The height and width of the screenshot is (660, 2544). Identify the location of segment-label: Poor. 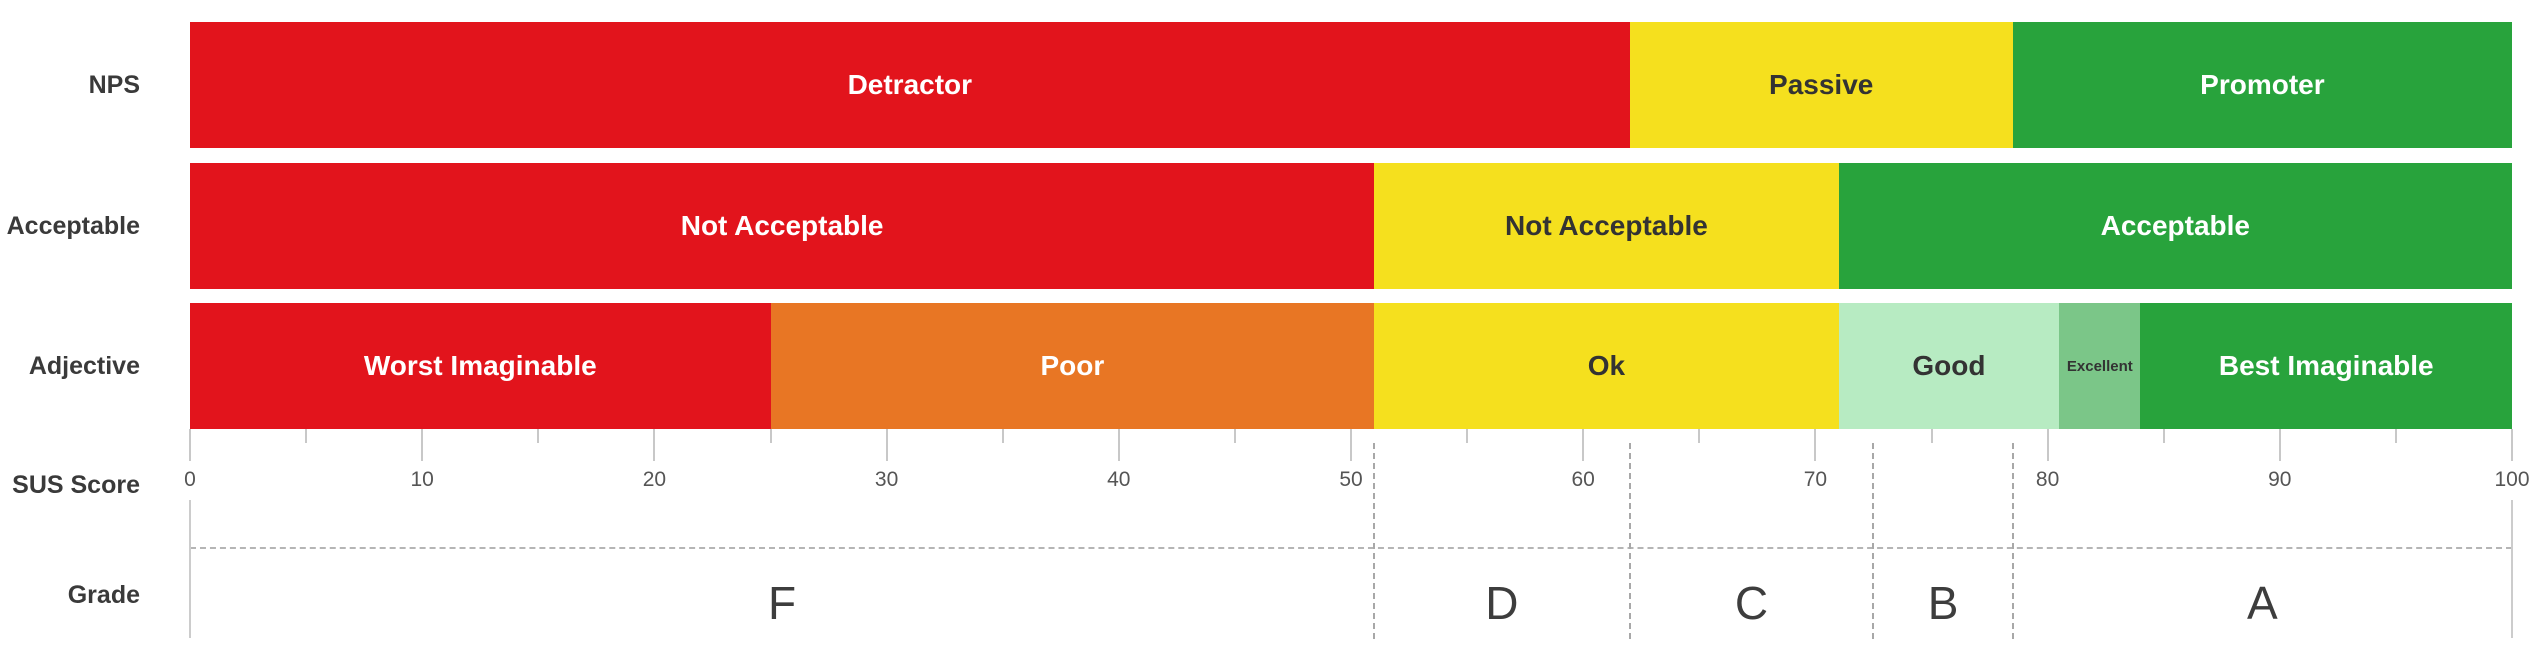
(1072, 365).